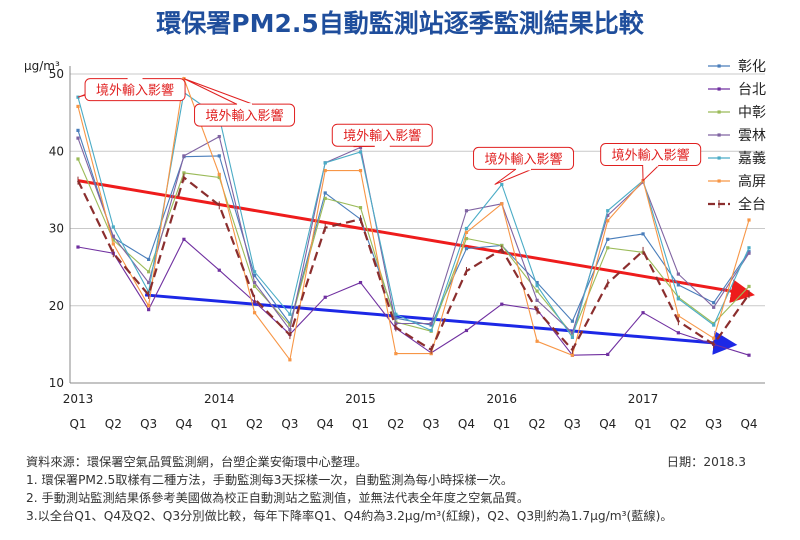  Describe the element at coordinates (502, 399) in the screenshot. I see `year-label: 2016` at that location.